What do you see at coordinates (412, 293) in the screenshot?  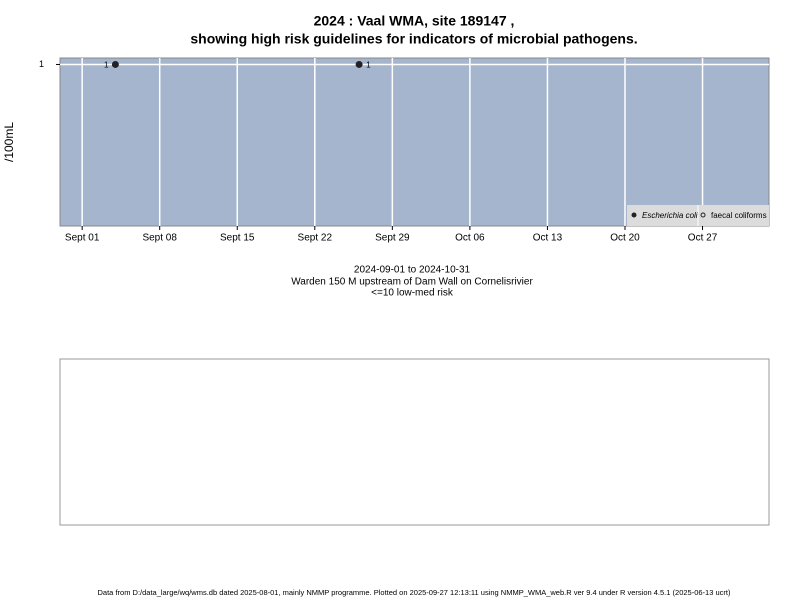 I see `annotation: <=10 low-med risk` at bounding box center [412, 293].